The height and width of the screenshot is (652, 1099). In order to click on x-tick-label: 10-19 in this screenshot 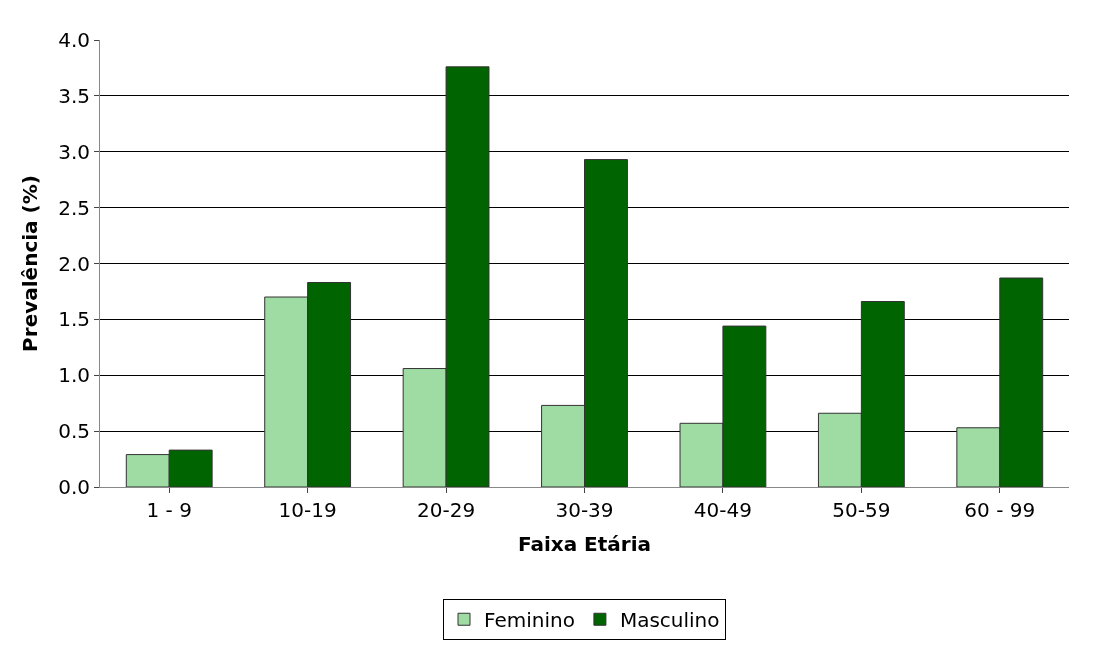, I will do `click(307, 510)`.